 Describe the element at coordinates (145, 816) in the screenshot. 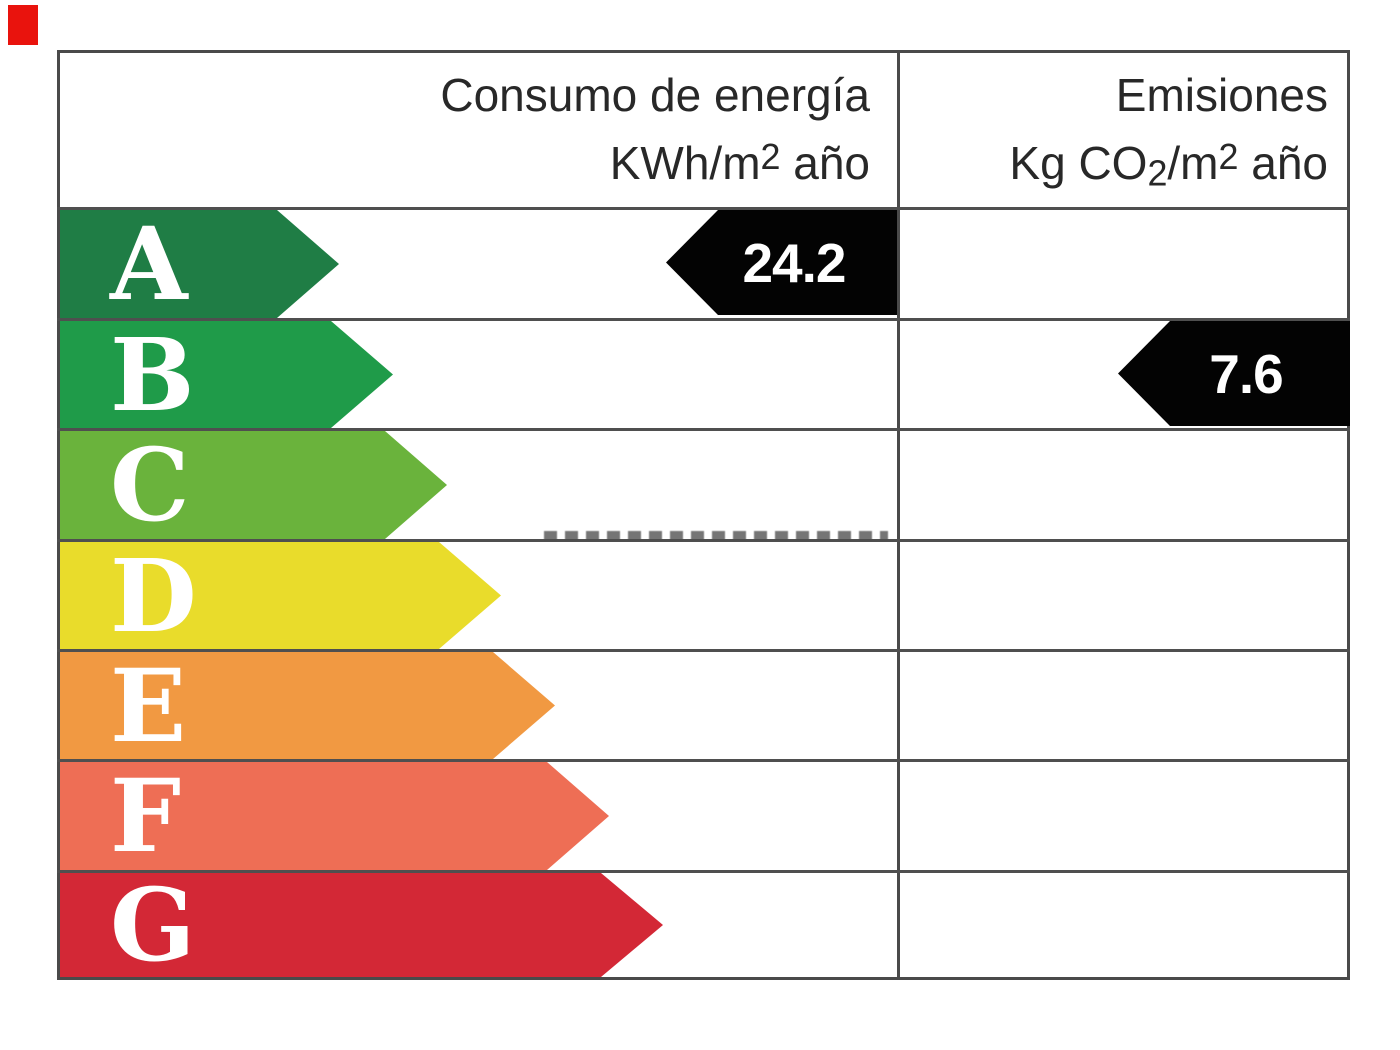

I see `rating-letter-f: F` at that location.